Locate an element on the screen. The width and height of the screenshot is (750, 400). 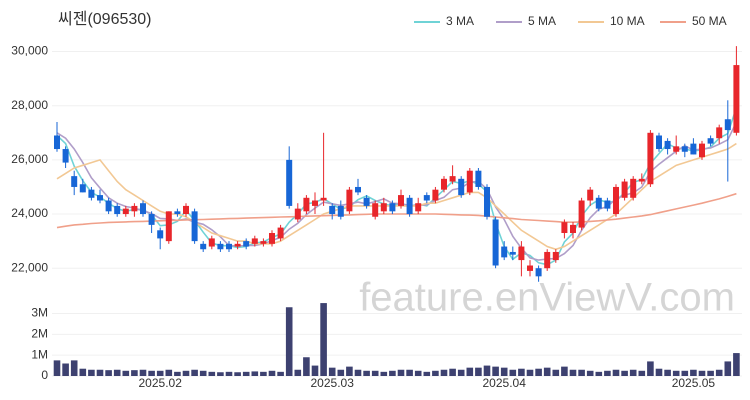
x-tick-label: 2025.02 is located at coordinates (161, 383).